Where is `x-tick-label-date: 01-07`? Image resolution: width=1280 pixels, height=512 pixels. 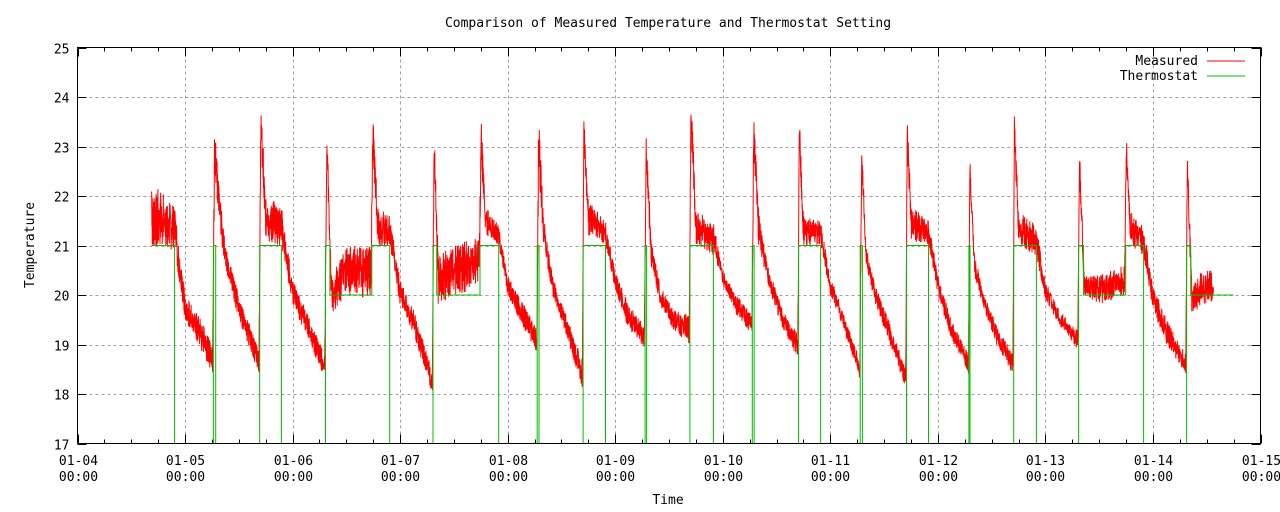
x-tick-label-date: 01-07 is located at coordinates (400, 461).